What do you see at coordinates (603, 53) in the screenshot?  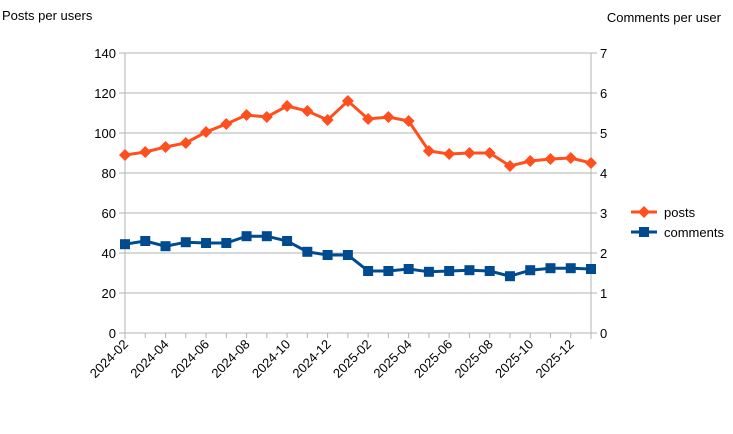 I see `right-tick-label: 7` at bounding box center [603, 53].